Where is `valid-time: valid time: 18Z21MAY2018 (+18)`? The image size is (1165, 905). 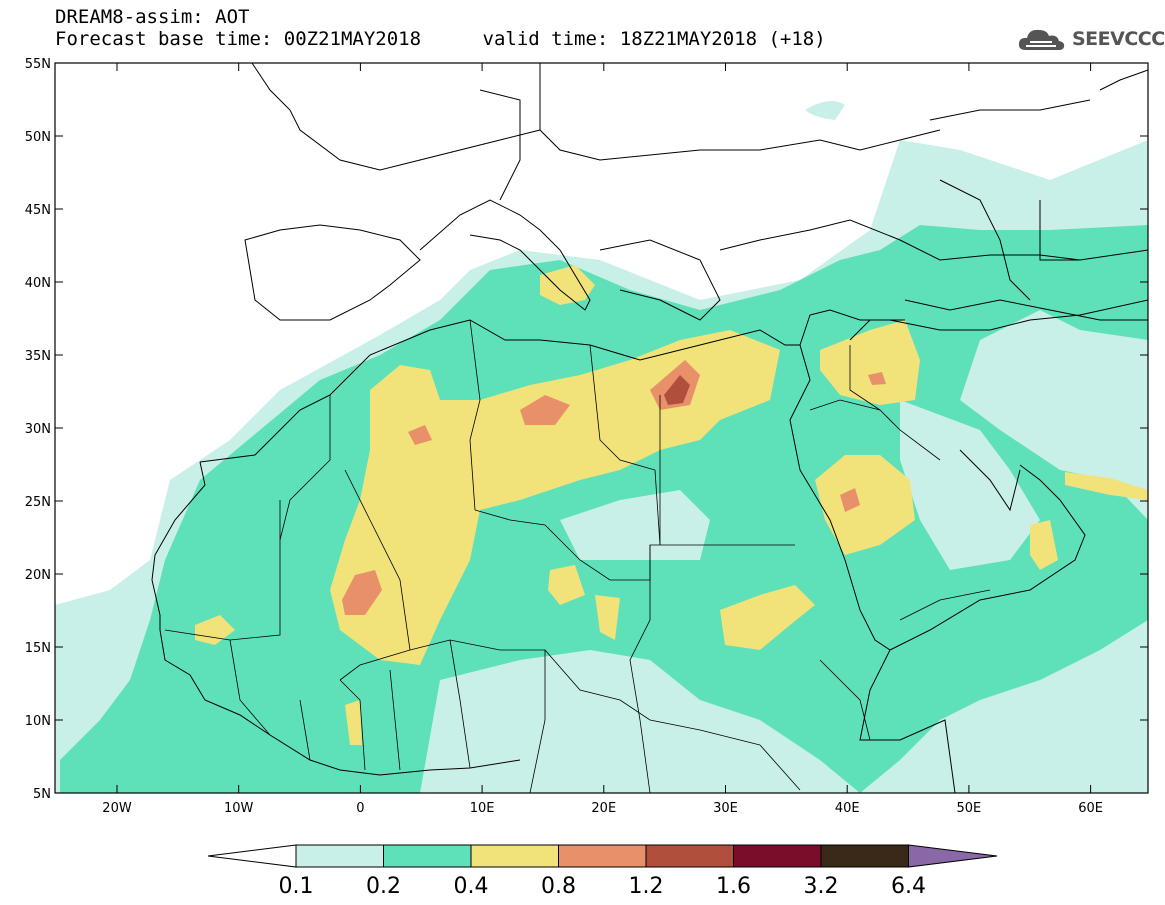 valid-time: valid time: 18Z21MAY2018 (+18) is located at coordinates (654, 39).